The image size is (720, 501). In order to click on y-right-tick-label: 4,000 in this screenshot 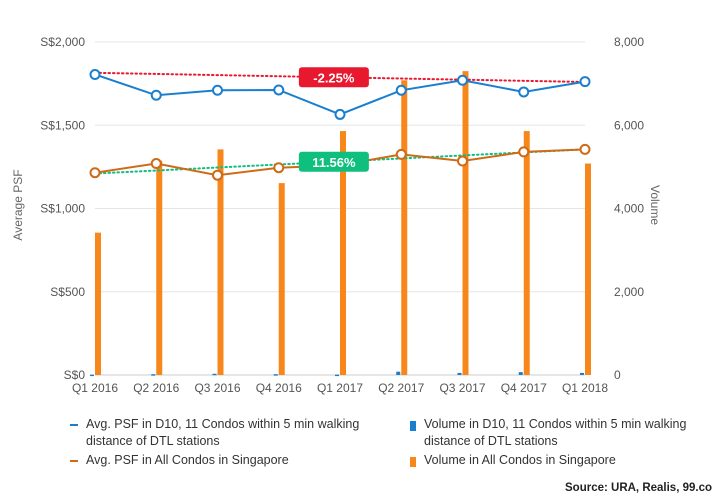, I will do `click(629, 209)`.